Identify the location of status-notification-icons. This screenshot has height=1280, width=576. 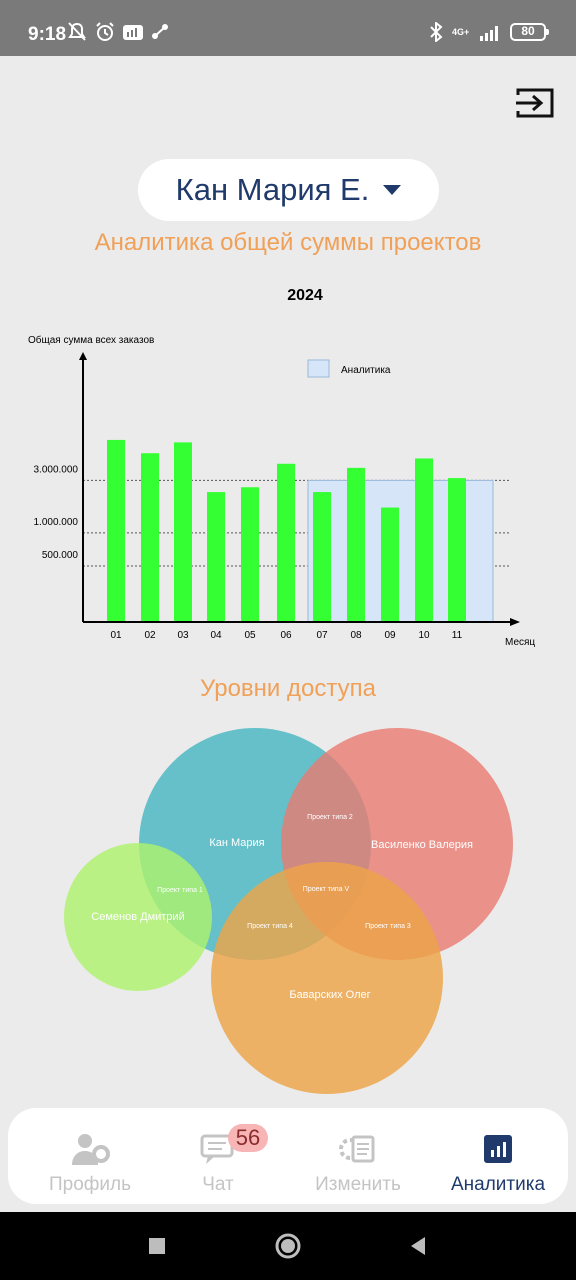
(118, 32).